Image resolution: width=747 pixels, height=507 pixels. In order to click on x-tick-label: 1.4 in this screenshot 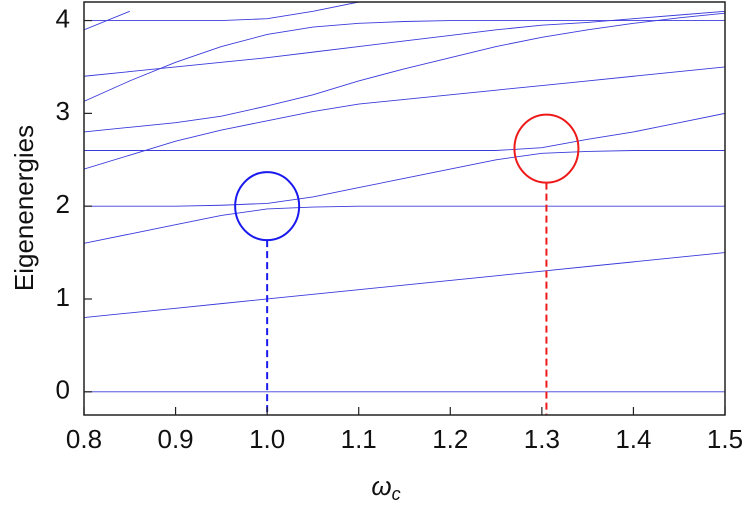, I will do `click(633, 439)`.